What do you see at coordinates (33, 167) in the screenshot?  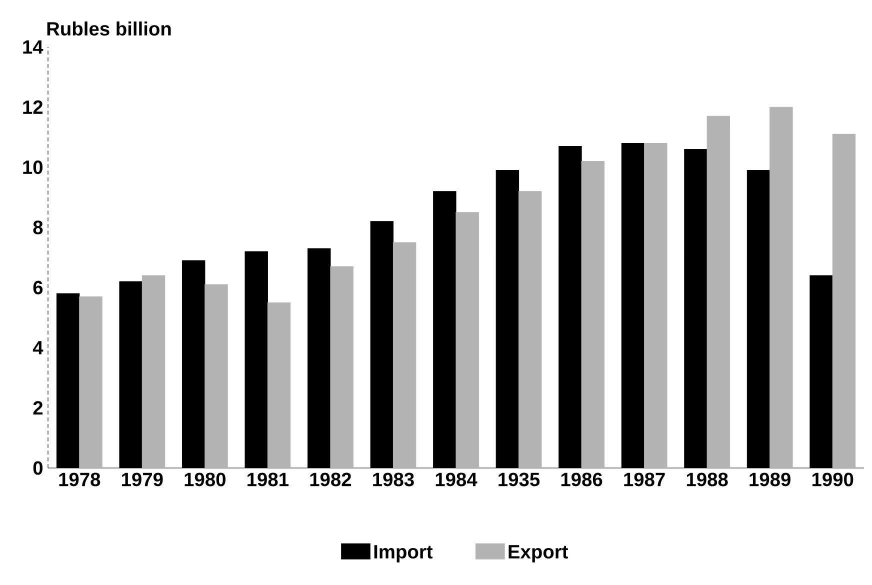 I see `y-tick-label: 10` at bounding box center [33, 167].